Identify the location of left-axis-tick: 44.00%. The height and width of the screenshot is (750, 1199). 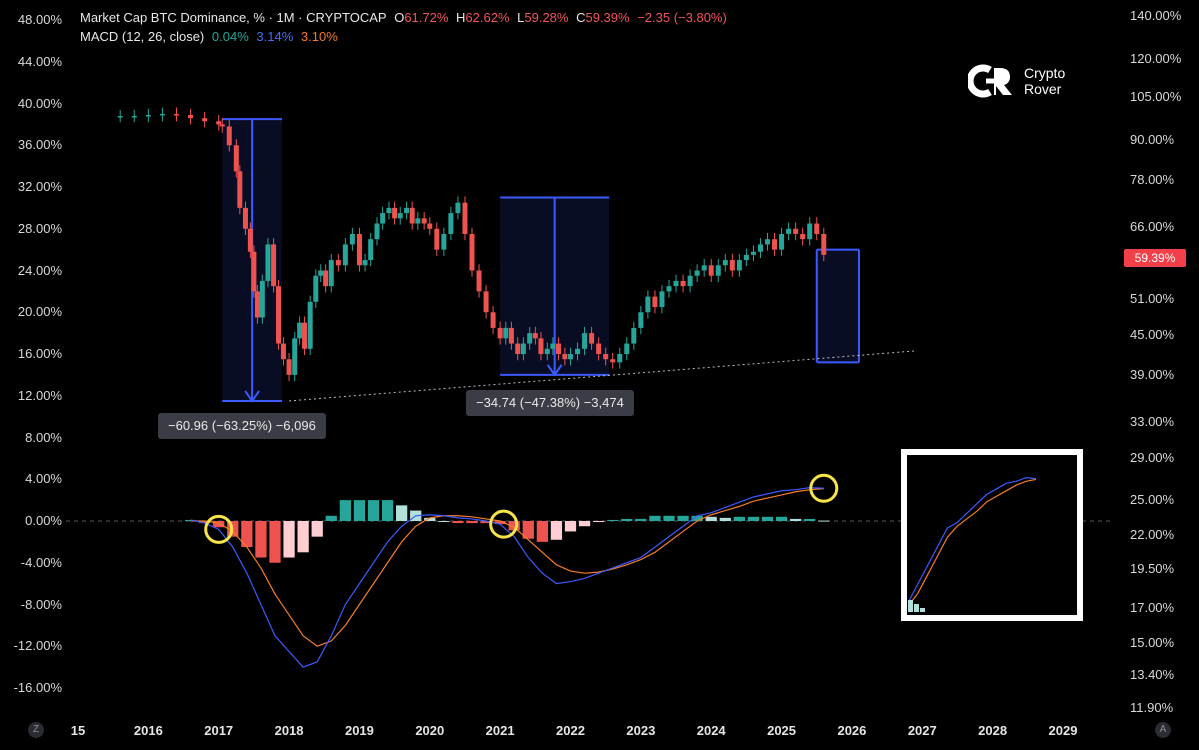
(39, 61).